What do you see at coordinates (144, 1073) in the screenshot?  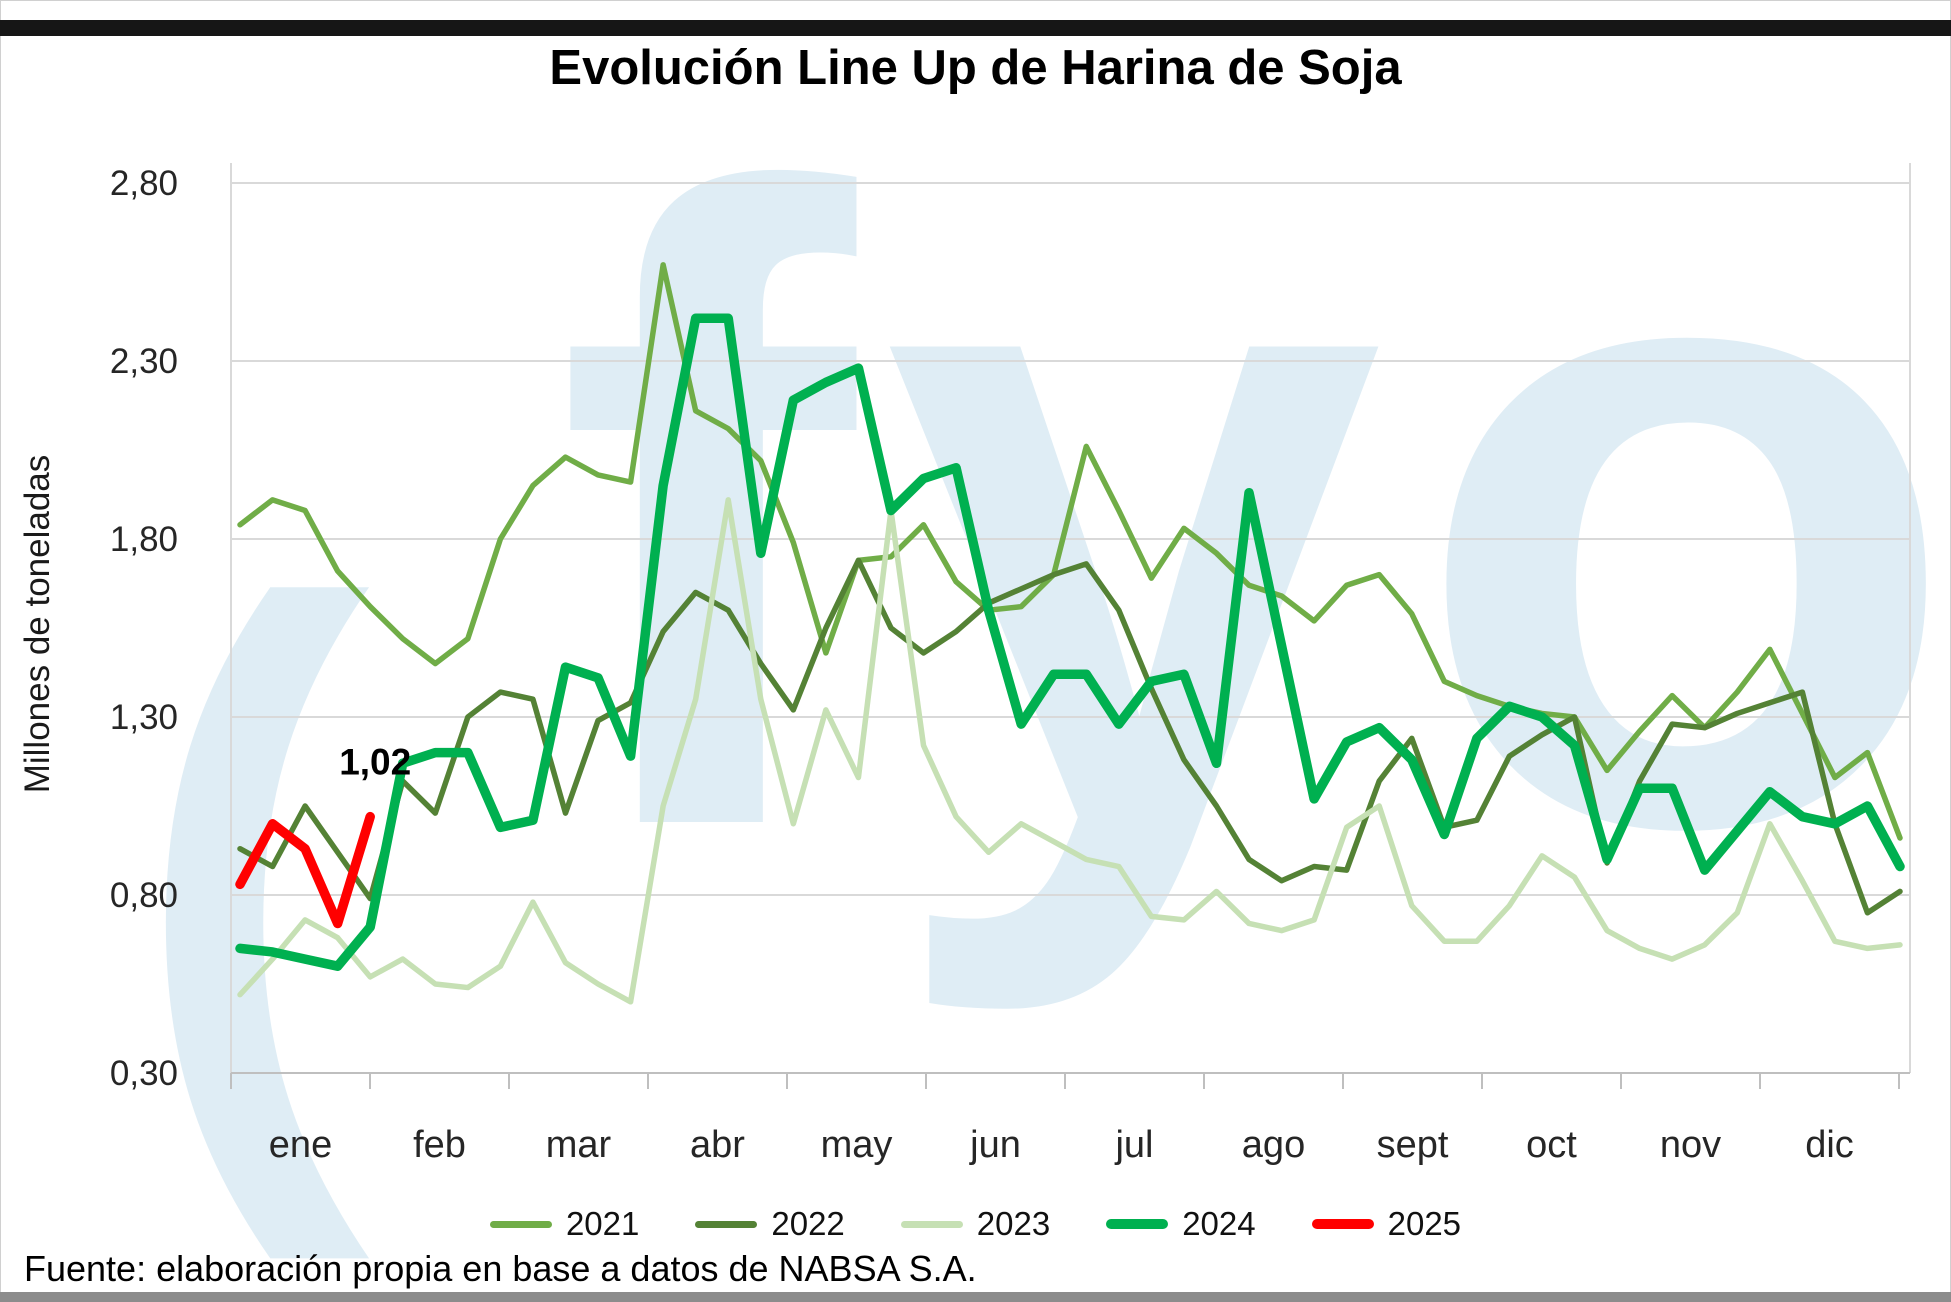 I see `y-tick-label: 0,30` at bounding box center [144, 1073].